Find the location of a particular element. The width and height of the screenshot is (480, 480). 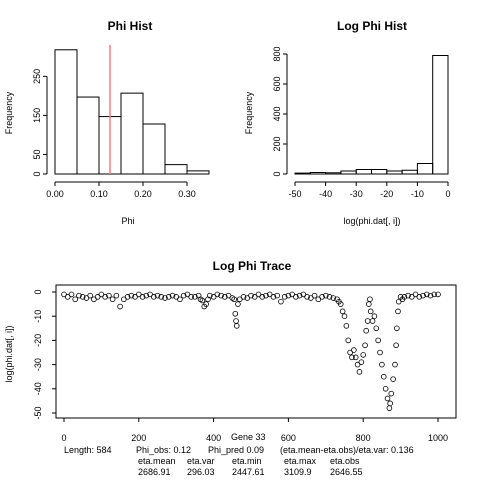

log-phi-hist-axes: -50 -40 -30 -20 -10 0 0 200 400 600 800 is located at coordinates (361, 122).